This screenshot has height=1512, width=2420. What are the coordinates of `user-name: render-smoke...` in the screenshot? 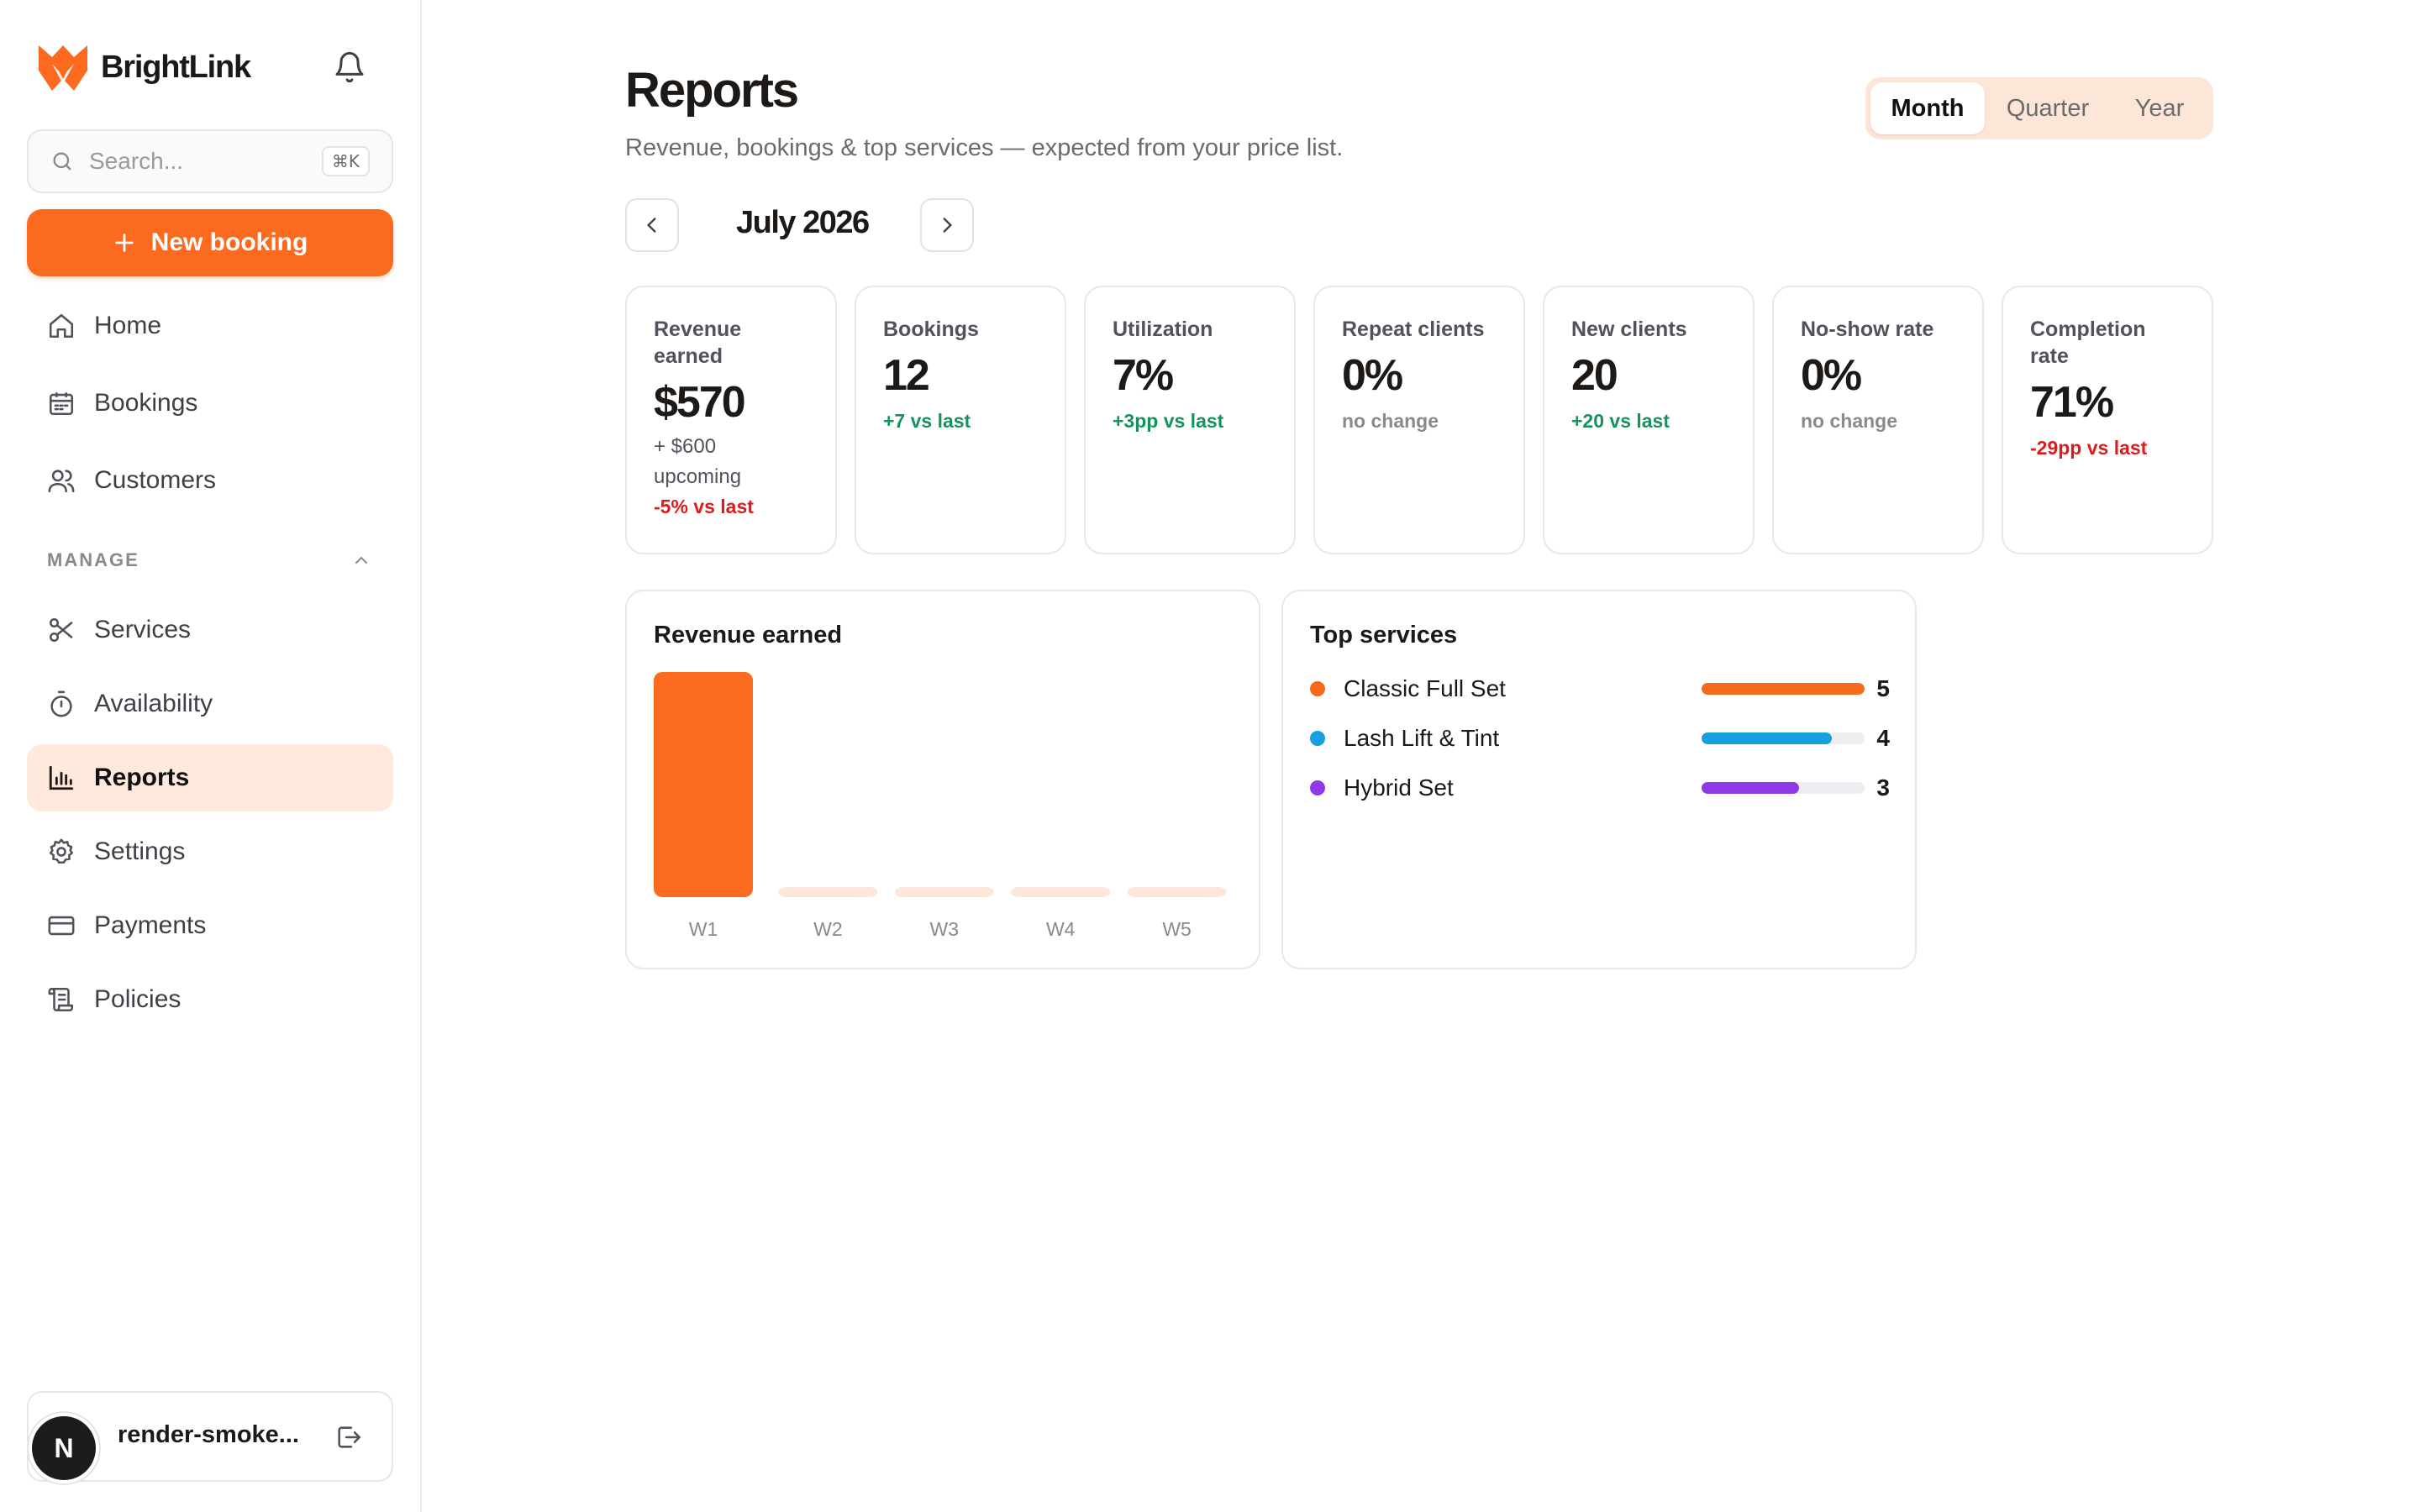 It's located at (208, 1434).